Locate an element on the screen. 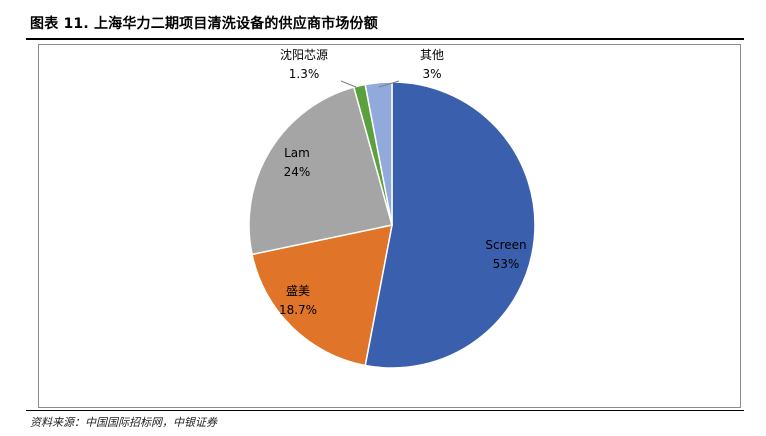  source-divider is located at coordinates (385, 410).